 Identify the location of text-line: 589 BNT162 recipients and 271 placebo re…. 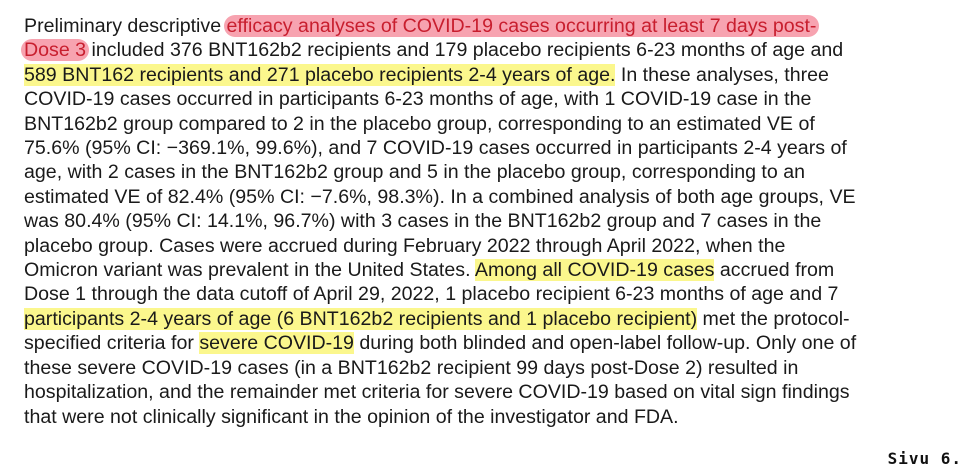
(494, 75).